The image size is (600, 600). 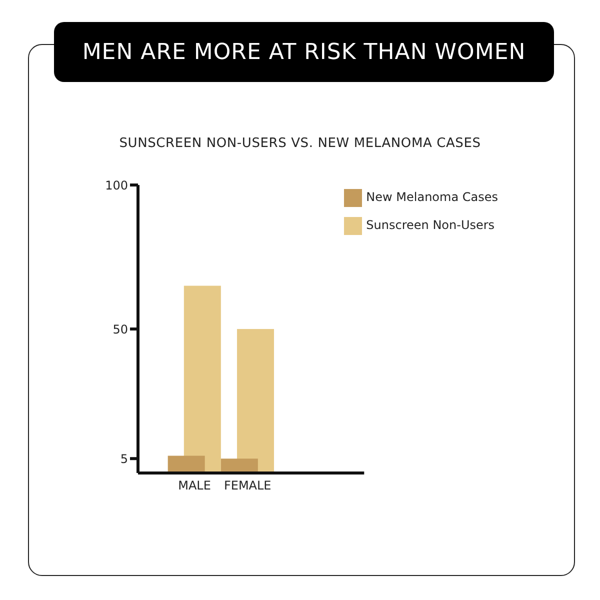 I want to click on y-tick-label: 100, so click(x=116, y=185).